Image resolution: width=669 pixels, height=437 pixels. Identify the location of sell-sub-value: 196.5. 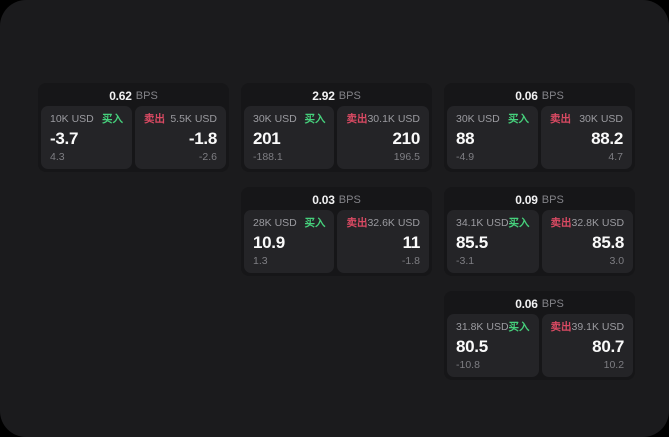
(406, 157).